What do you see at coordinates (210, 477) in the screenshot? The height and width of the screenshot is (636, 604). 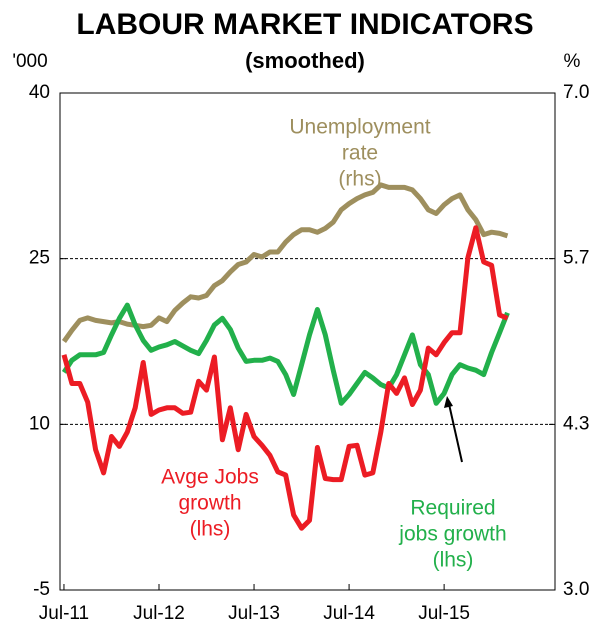 I see `series-label: Avge Jobs` at bounding box center [210, 477].